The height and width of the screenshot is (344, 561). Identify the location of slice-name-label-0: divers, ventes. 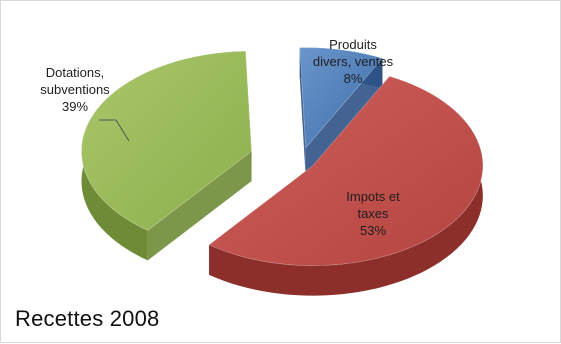
(353, 61).